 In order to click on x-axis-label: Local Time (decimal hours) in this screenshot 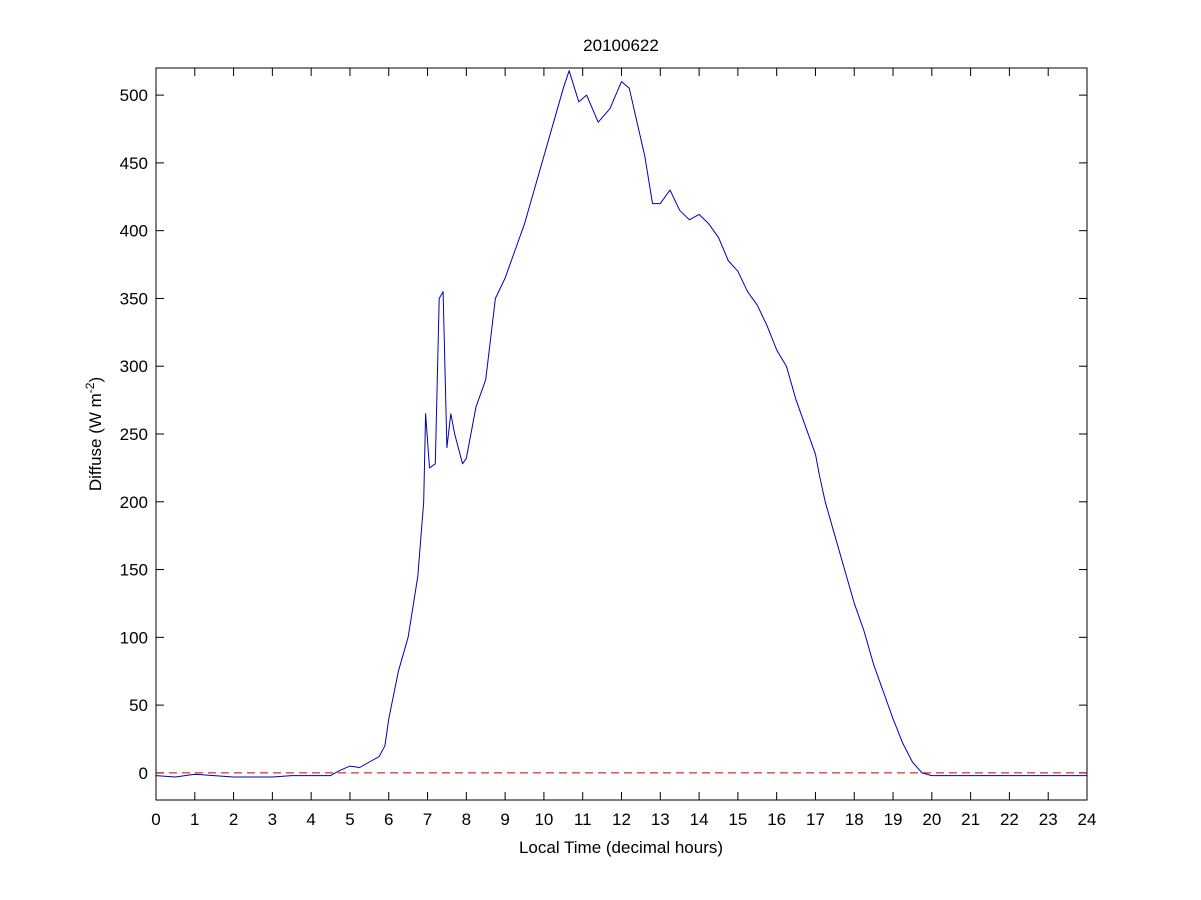, I will do `click(621, 847)`.